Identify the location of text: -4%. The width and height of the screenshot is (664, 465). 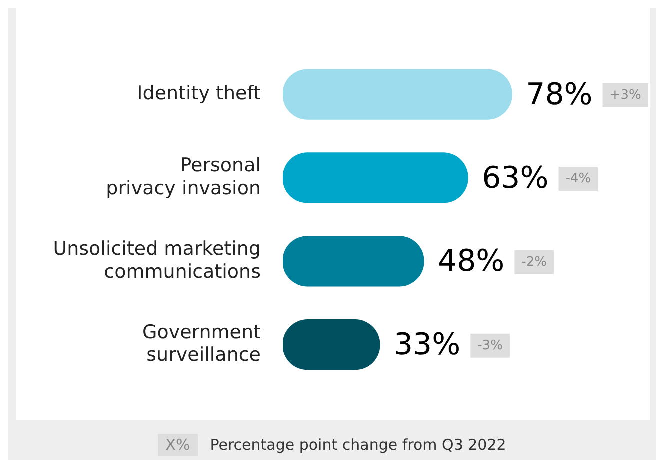
(579, 178).